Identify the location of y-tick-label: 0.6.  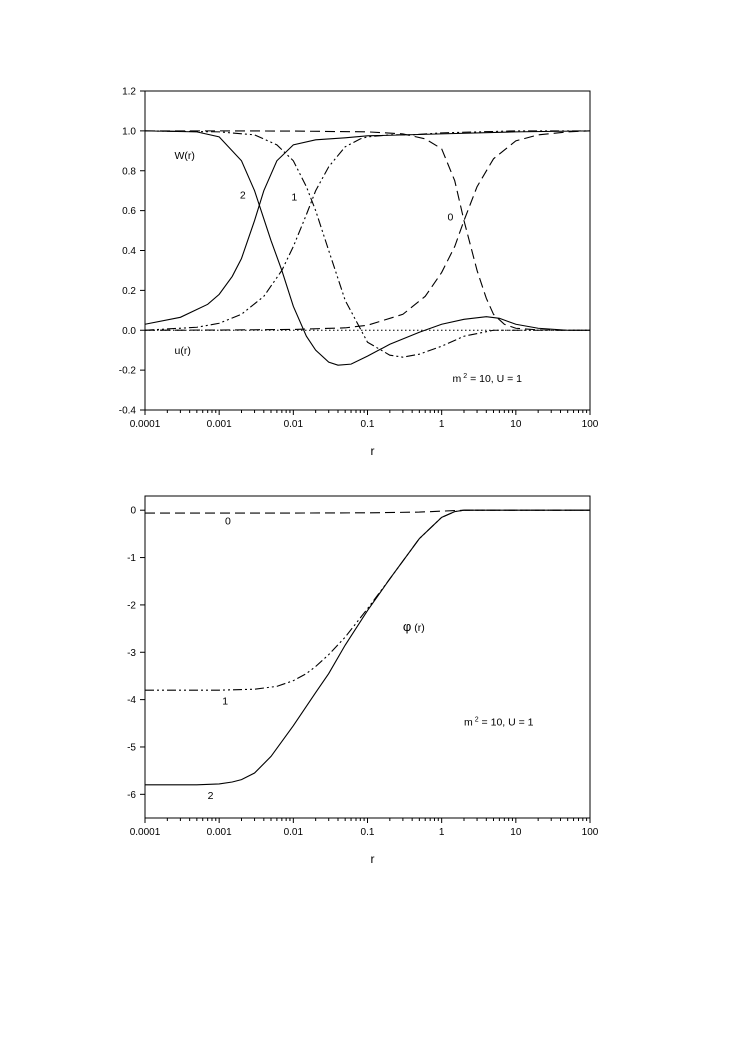
(129, 211).